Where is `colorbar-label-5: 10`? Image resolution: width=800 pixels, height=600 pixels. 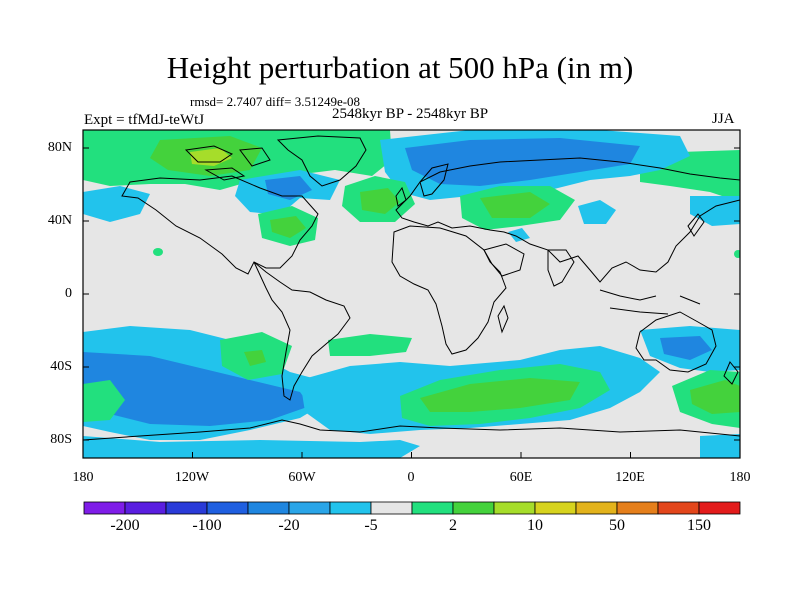 colorbar-label-5: 10 is located at coordinates (535, 525).